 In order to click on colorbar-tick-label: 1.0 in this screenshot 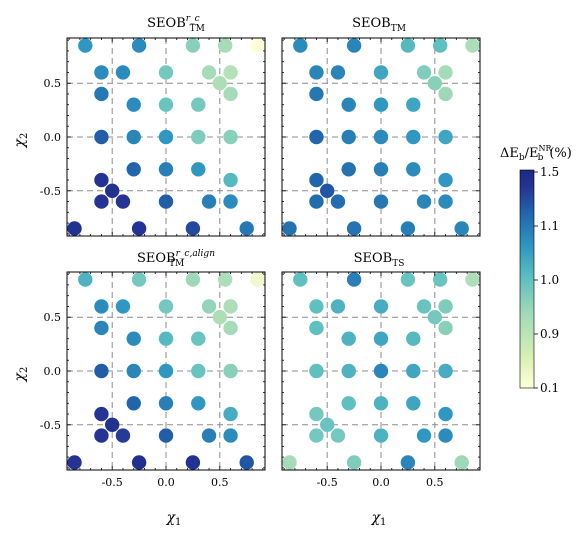, I will do `click(549, 280)`.